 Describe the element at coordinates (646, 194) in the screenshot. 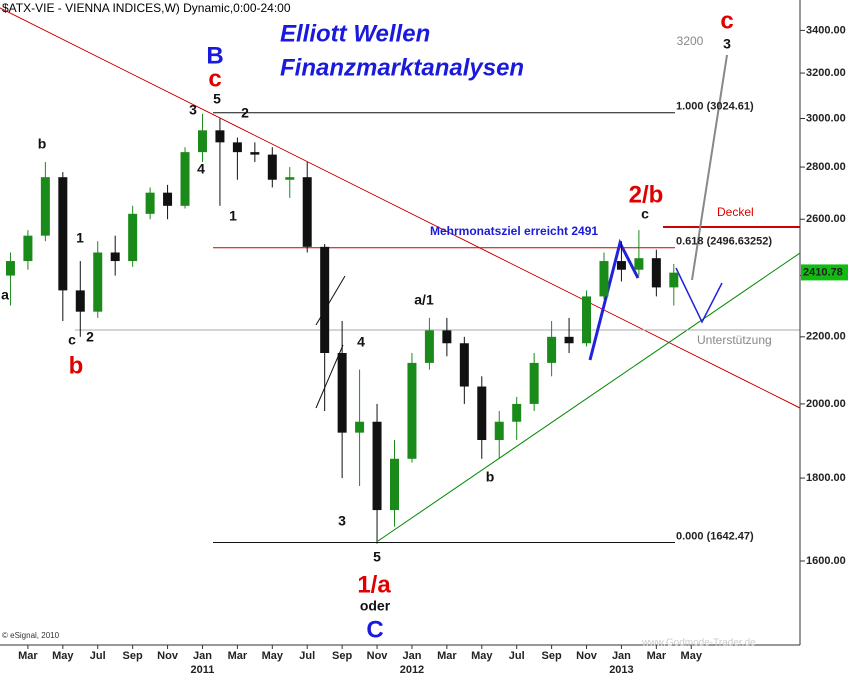

I see `wave-label: 2/b` at that location.